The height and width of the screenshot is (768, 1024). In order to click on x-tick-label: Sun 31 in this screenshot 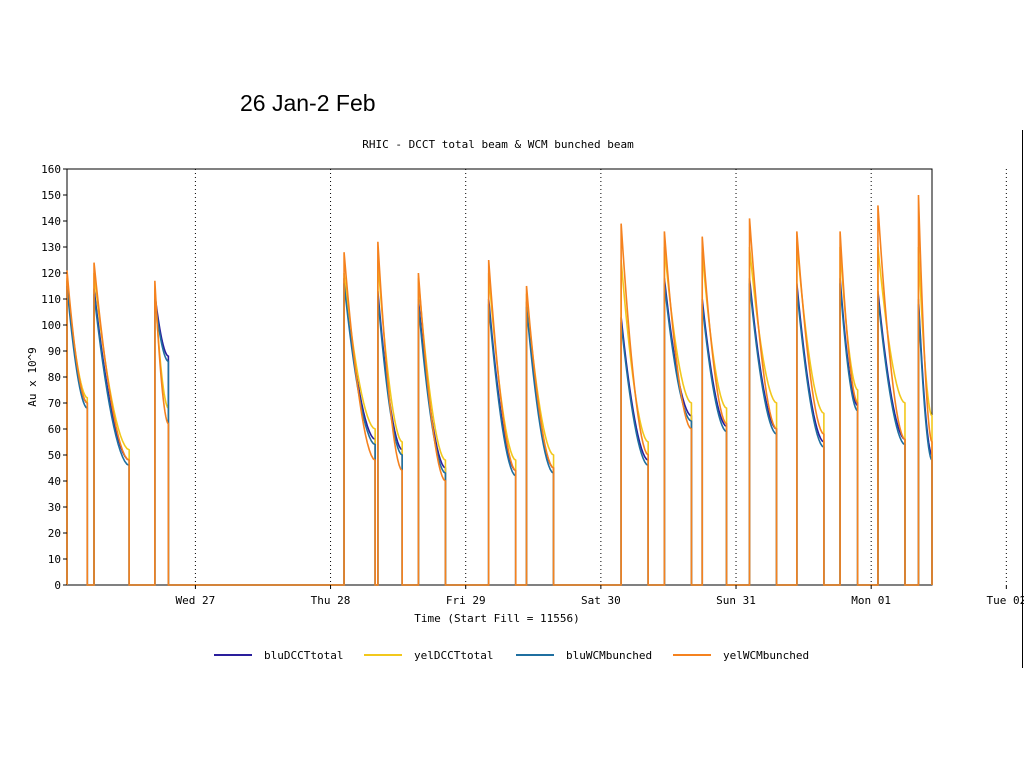, I will do `click(736, 600)`.